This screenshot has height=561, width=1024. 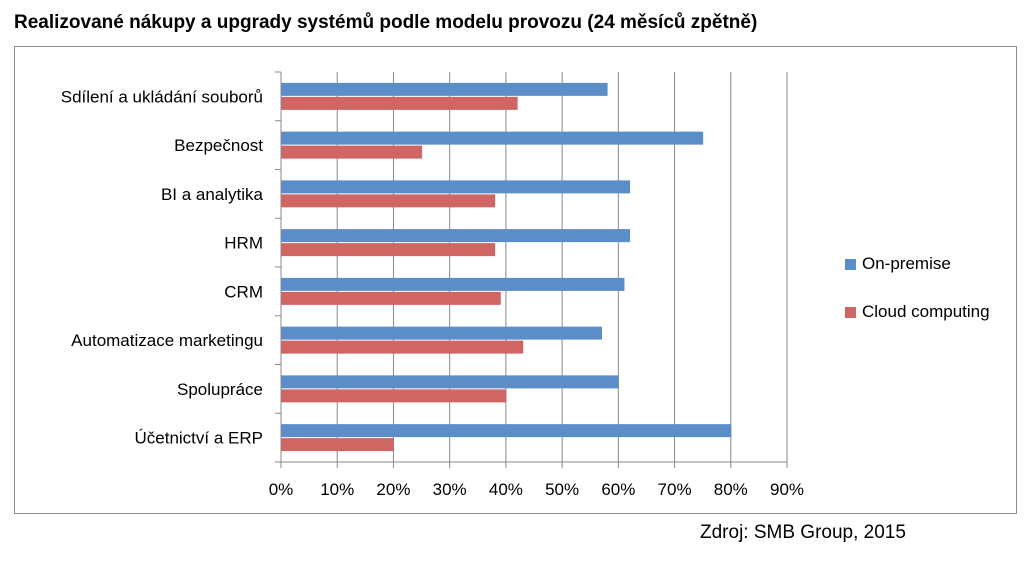 I want to click on x-tick-label-80: 80%, so click(x=731, y=489).